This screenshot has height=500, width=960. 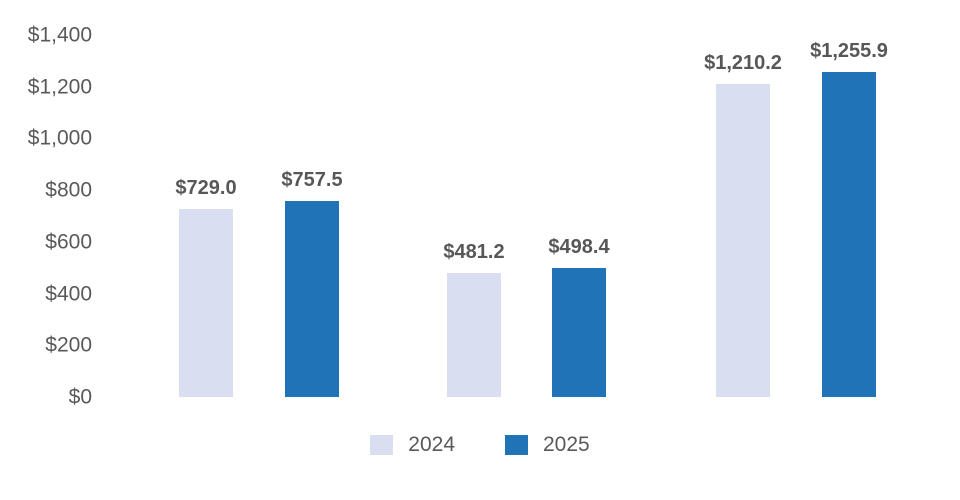 I want to click on y-axis-tick-label: $1,200, so click(x=59, y=87).